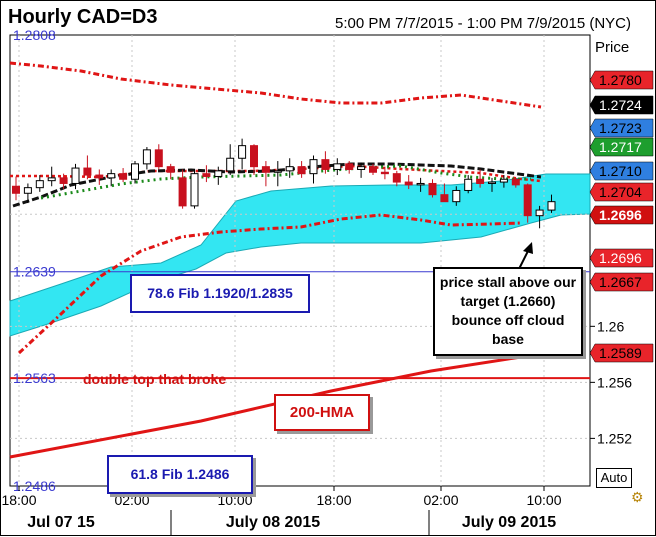 The image size is (656, 537). I want to click on price-tag-label: 1.2780, so click(620, 80).